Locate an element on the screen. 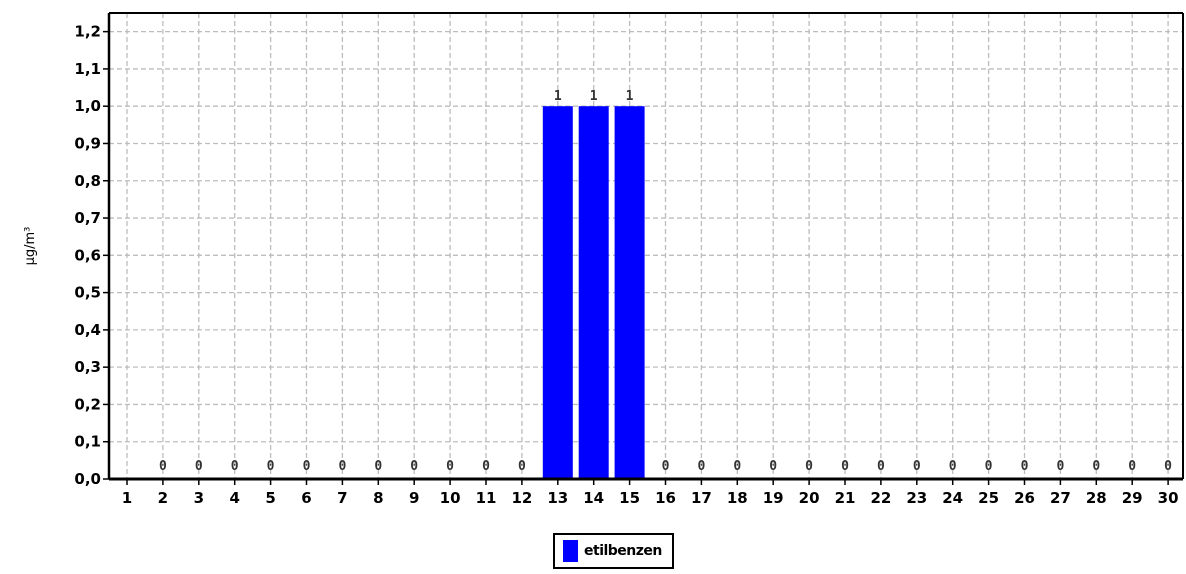  data-label-8: 0 is located at coordinates (378, 466).